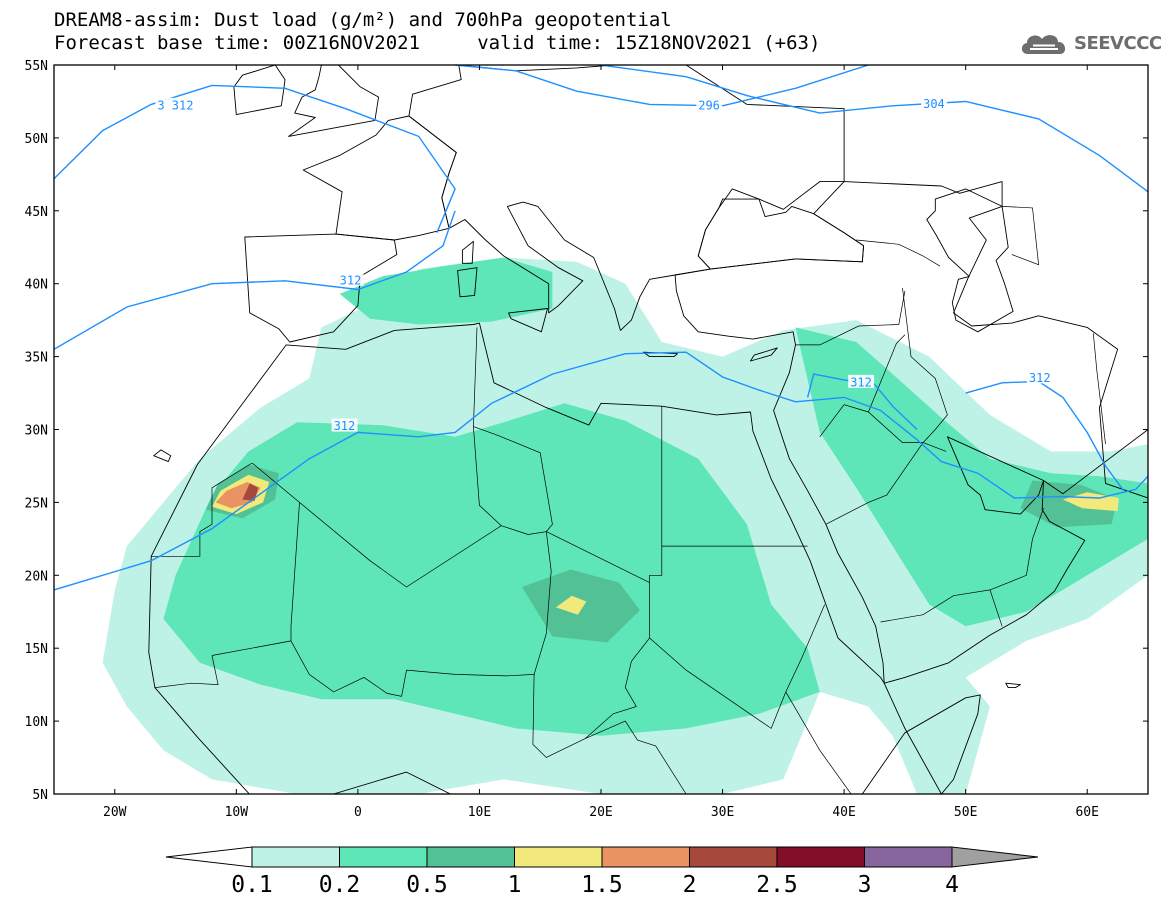  I want to click on colorbar-label: 2, so click(690, 885).